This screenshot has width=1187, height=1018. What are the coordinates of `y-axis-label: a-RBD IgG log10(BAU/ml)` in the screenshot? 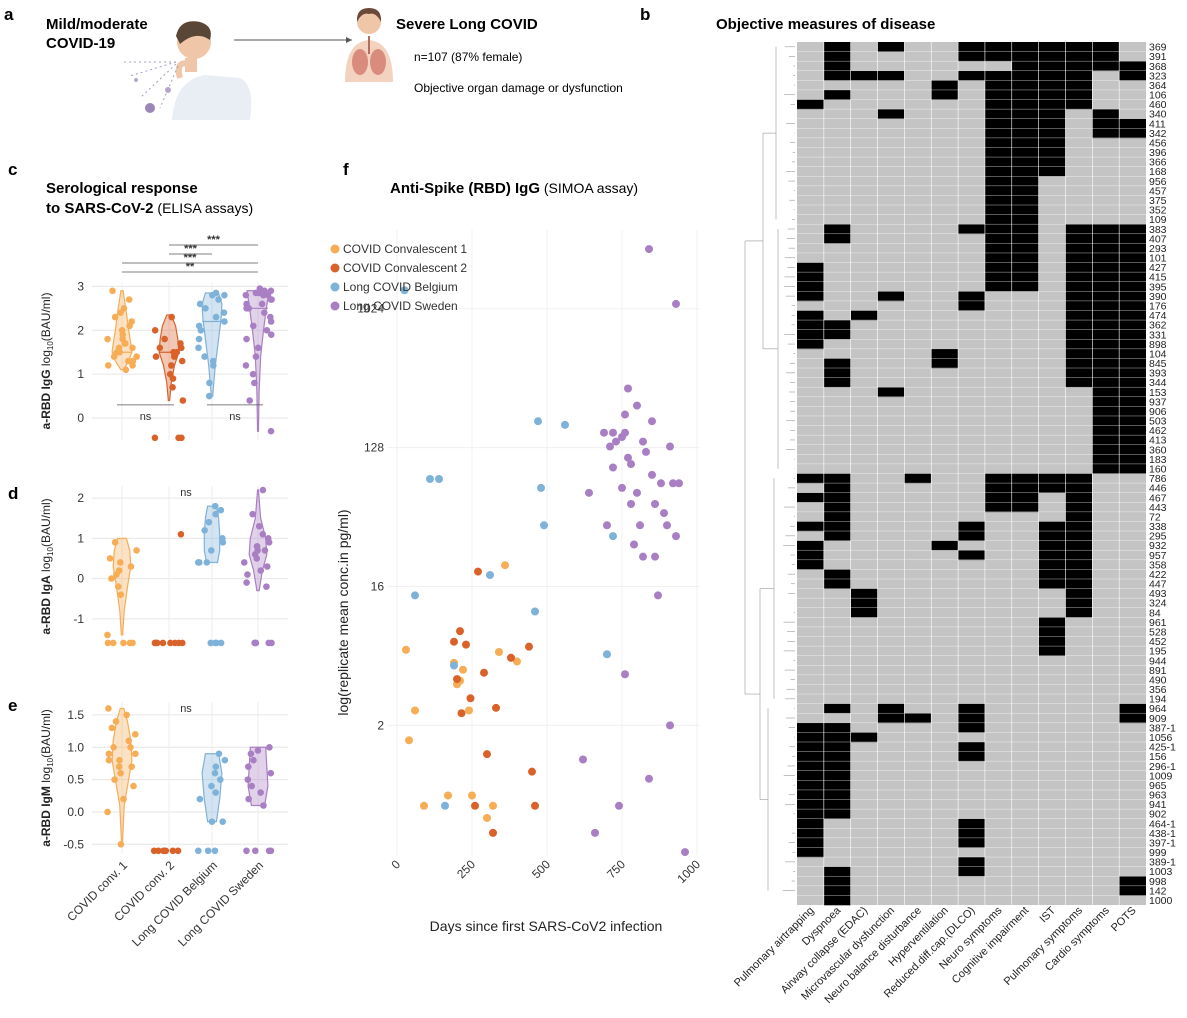 It's located at (47, 361).